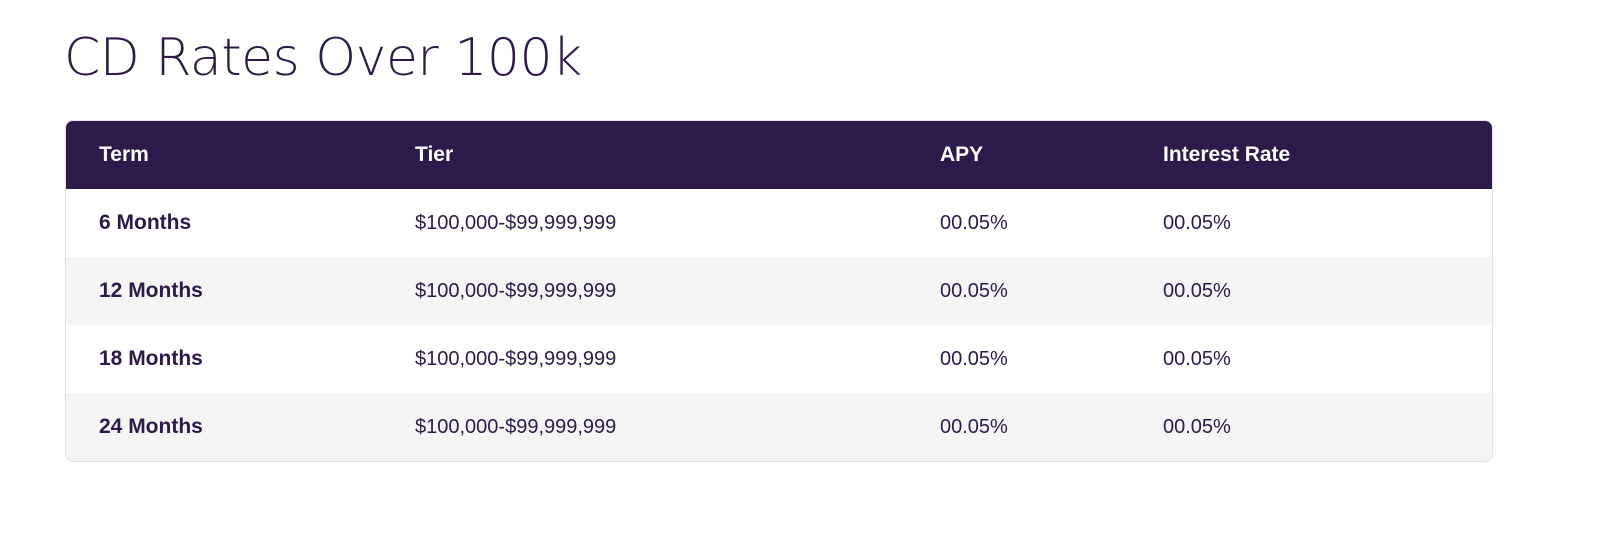 This screenshot has width=1600, height=551. Describe the element at coordinates (1227, 154) in the screenshot. I see `column-header-interest-rate: Interest Rate` at that location.